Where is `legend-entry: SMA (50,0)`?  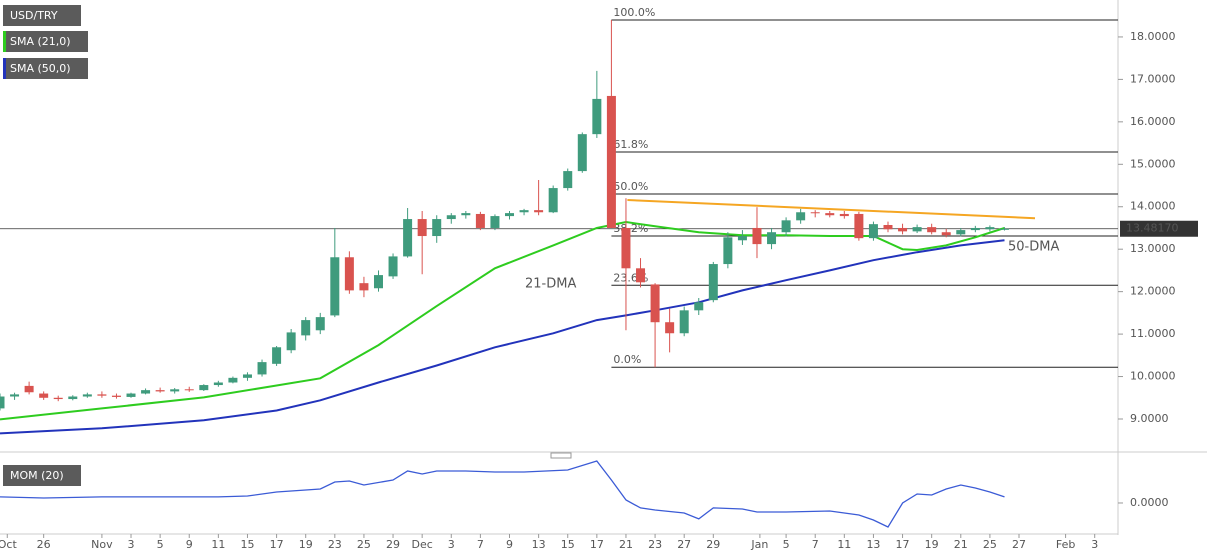
legend-entry: SMA (50,0) is located at coordinates (40, 68).